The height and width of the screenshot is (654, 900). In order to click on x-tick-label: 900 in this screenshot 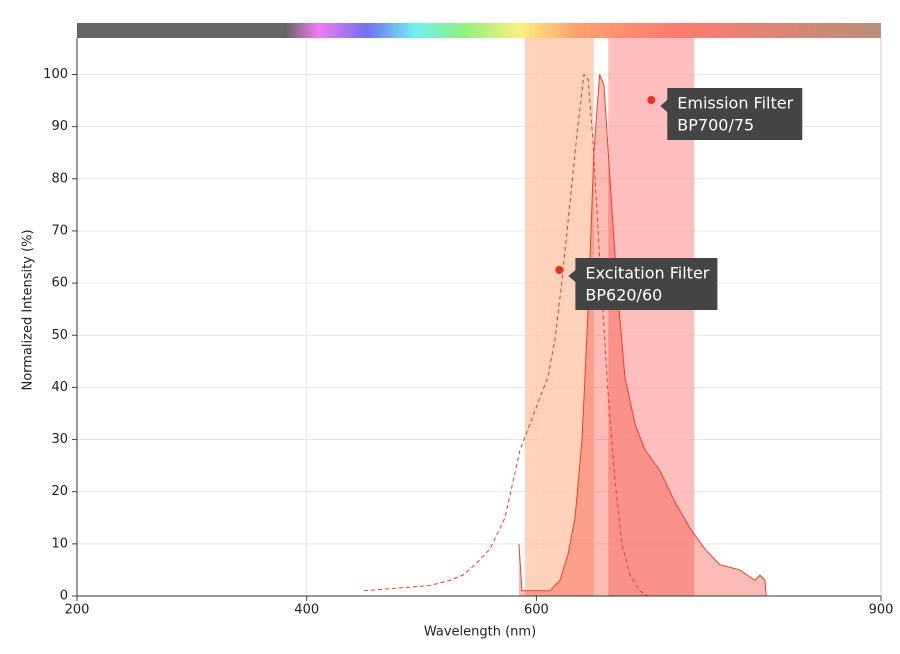, I will do `click(881, 610)`.